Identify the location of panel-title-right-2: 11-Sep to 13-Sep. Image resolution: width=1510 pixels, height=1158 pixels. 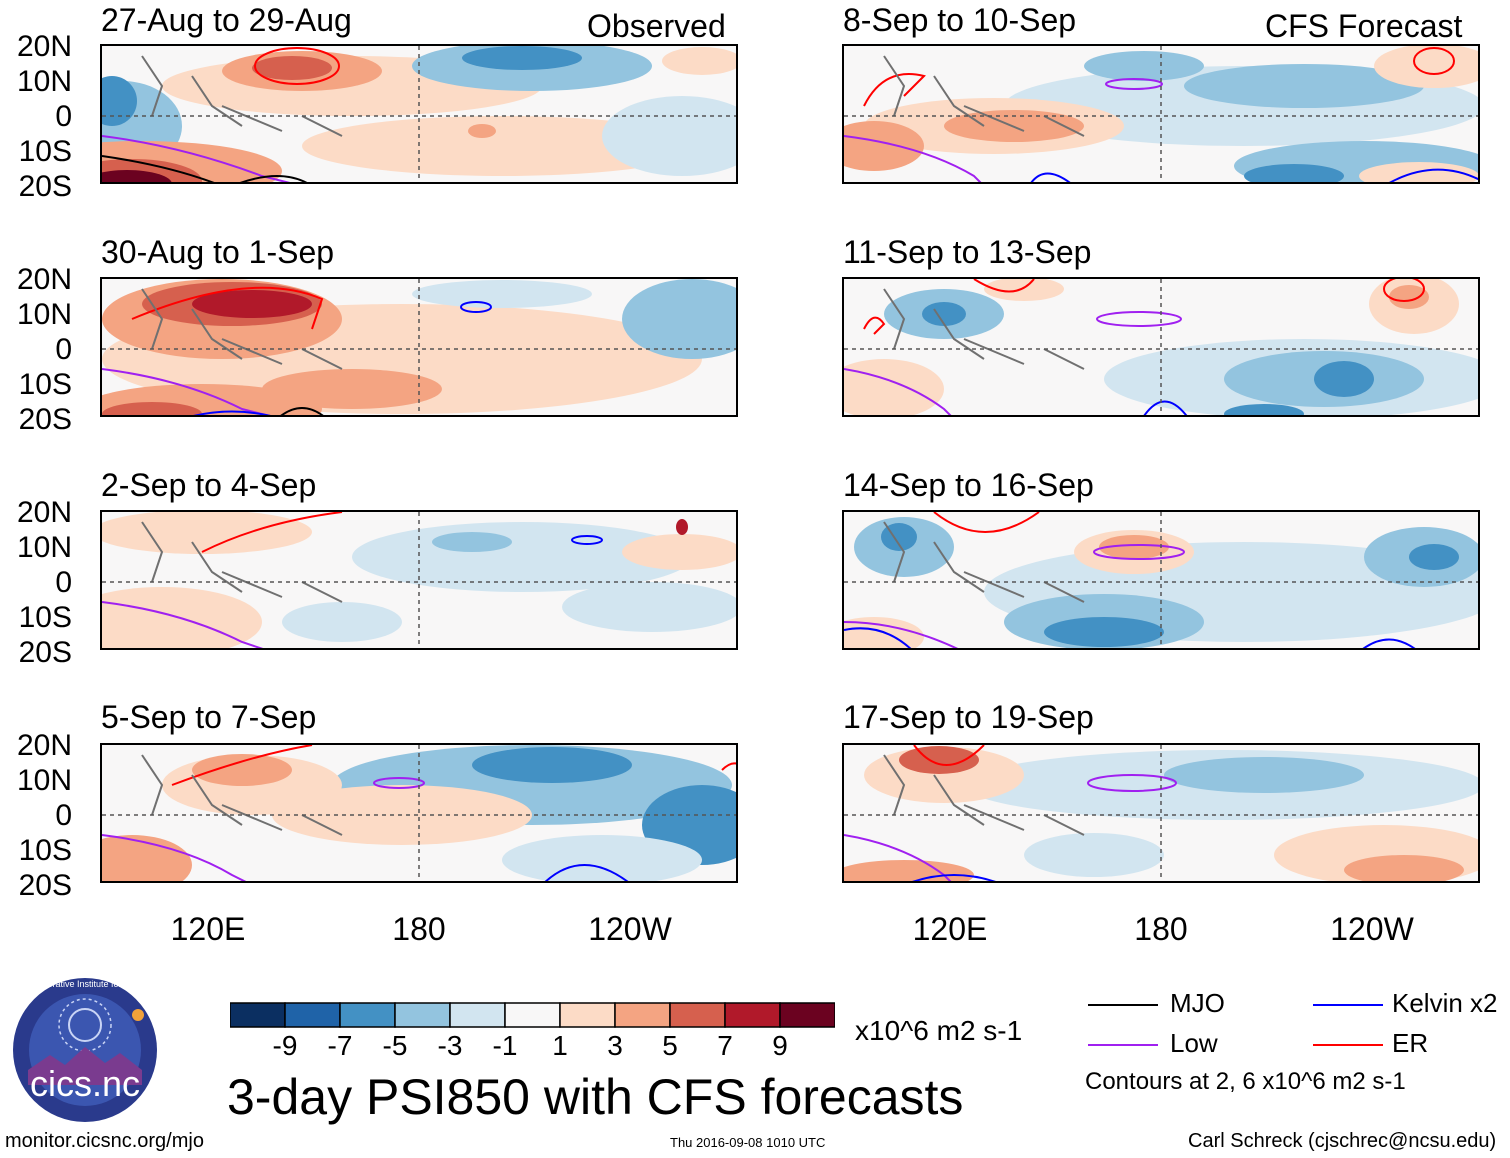
(967, 252).